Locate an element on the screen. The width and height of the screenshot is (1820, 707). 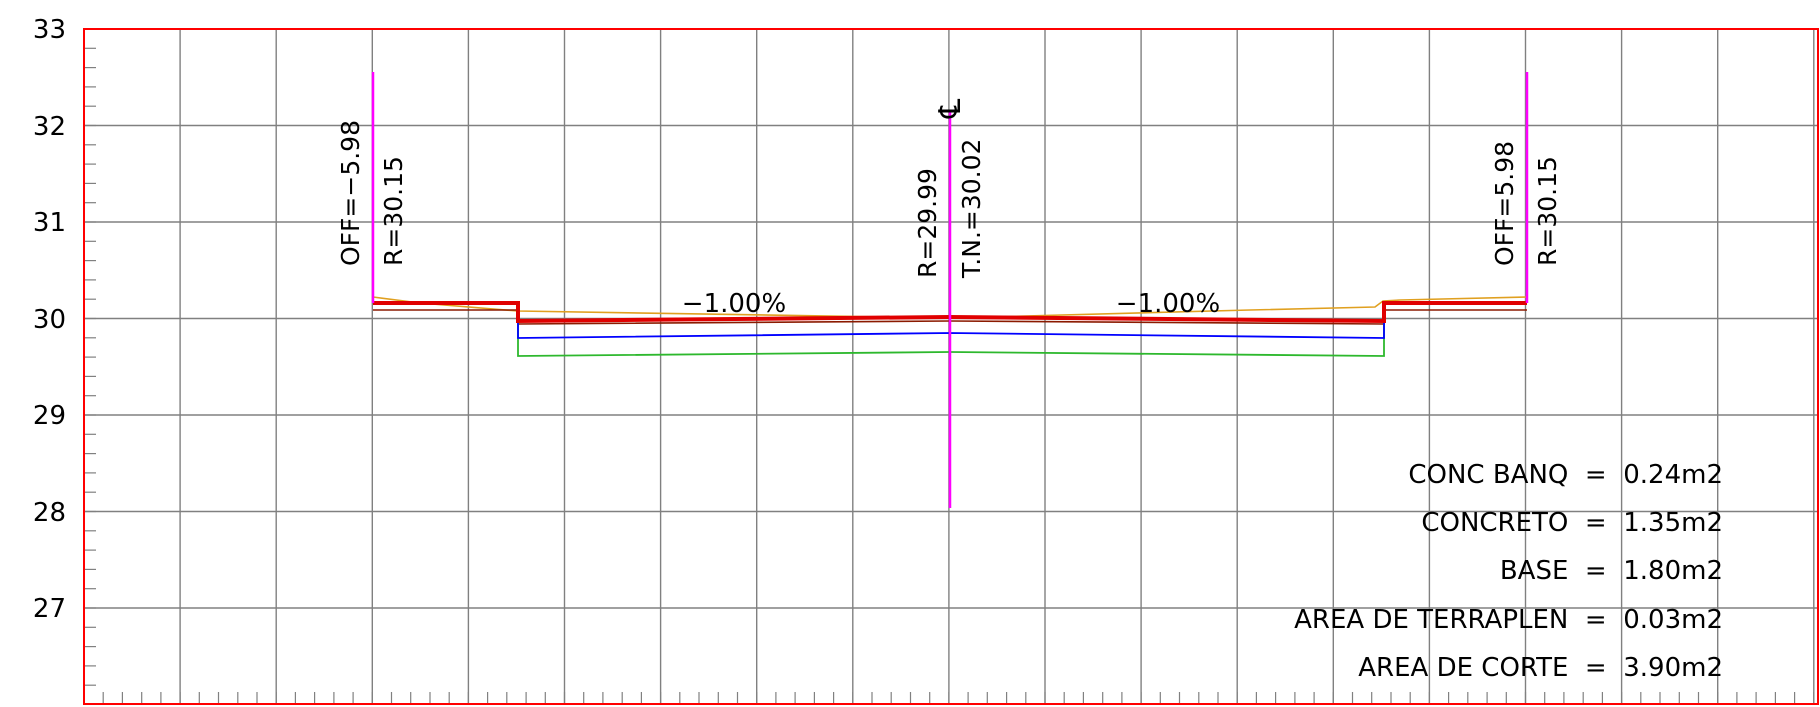
y-tick-label: 31 is located at coordinates (49, 223).